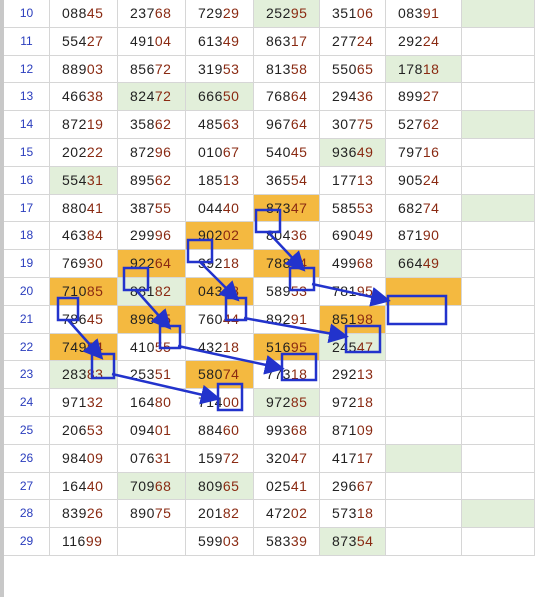 This screenshot has width=535, height=597. Describe the element at coordinates (424, 14) in the screenshot. I see `result-cell: 08391` at that location.